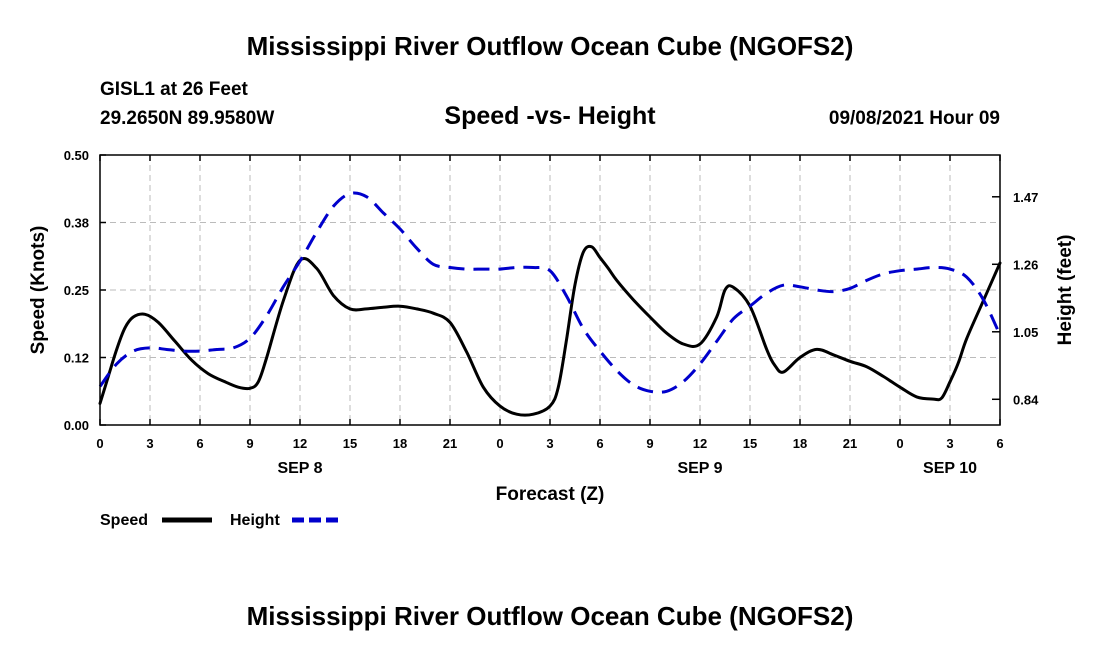  What do you see at coordinates (1026, 399) in the screenshot?
I see `y2-tick-label: 0.84` at bounding box center [1026, 399].